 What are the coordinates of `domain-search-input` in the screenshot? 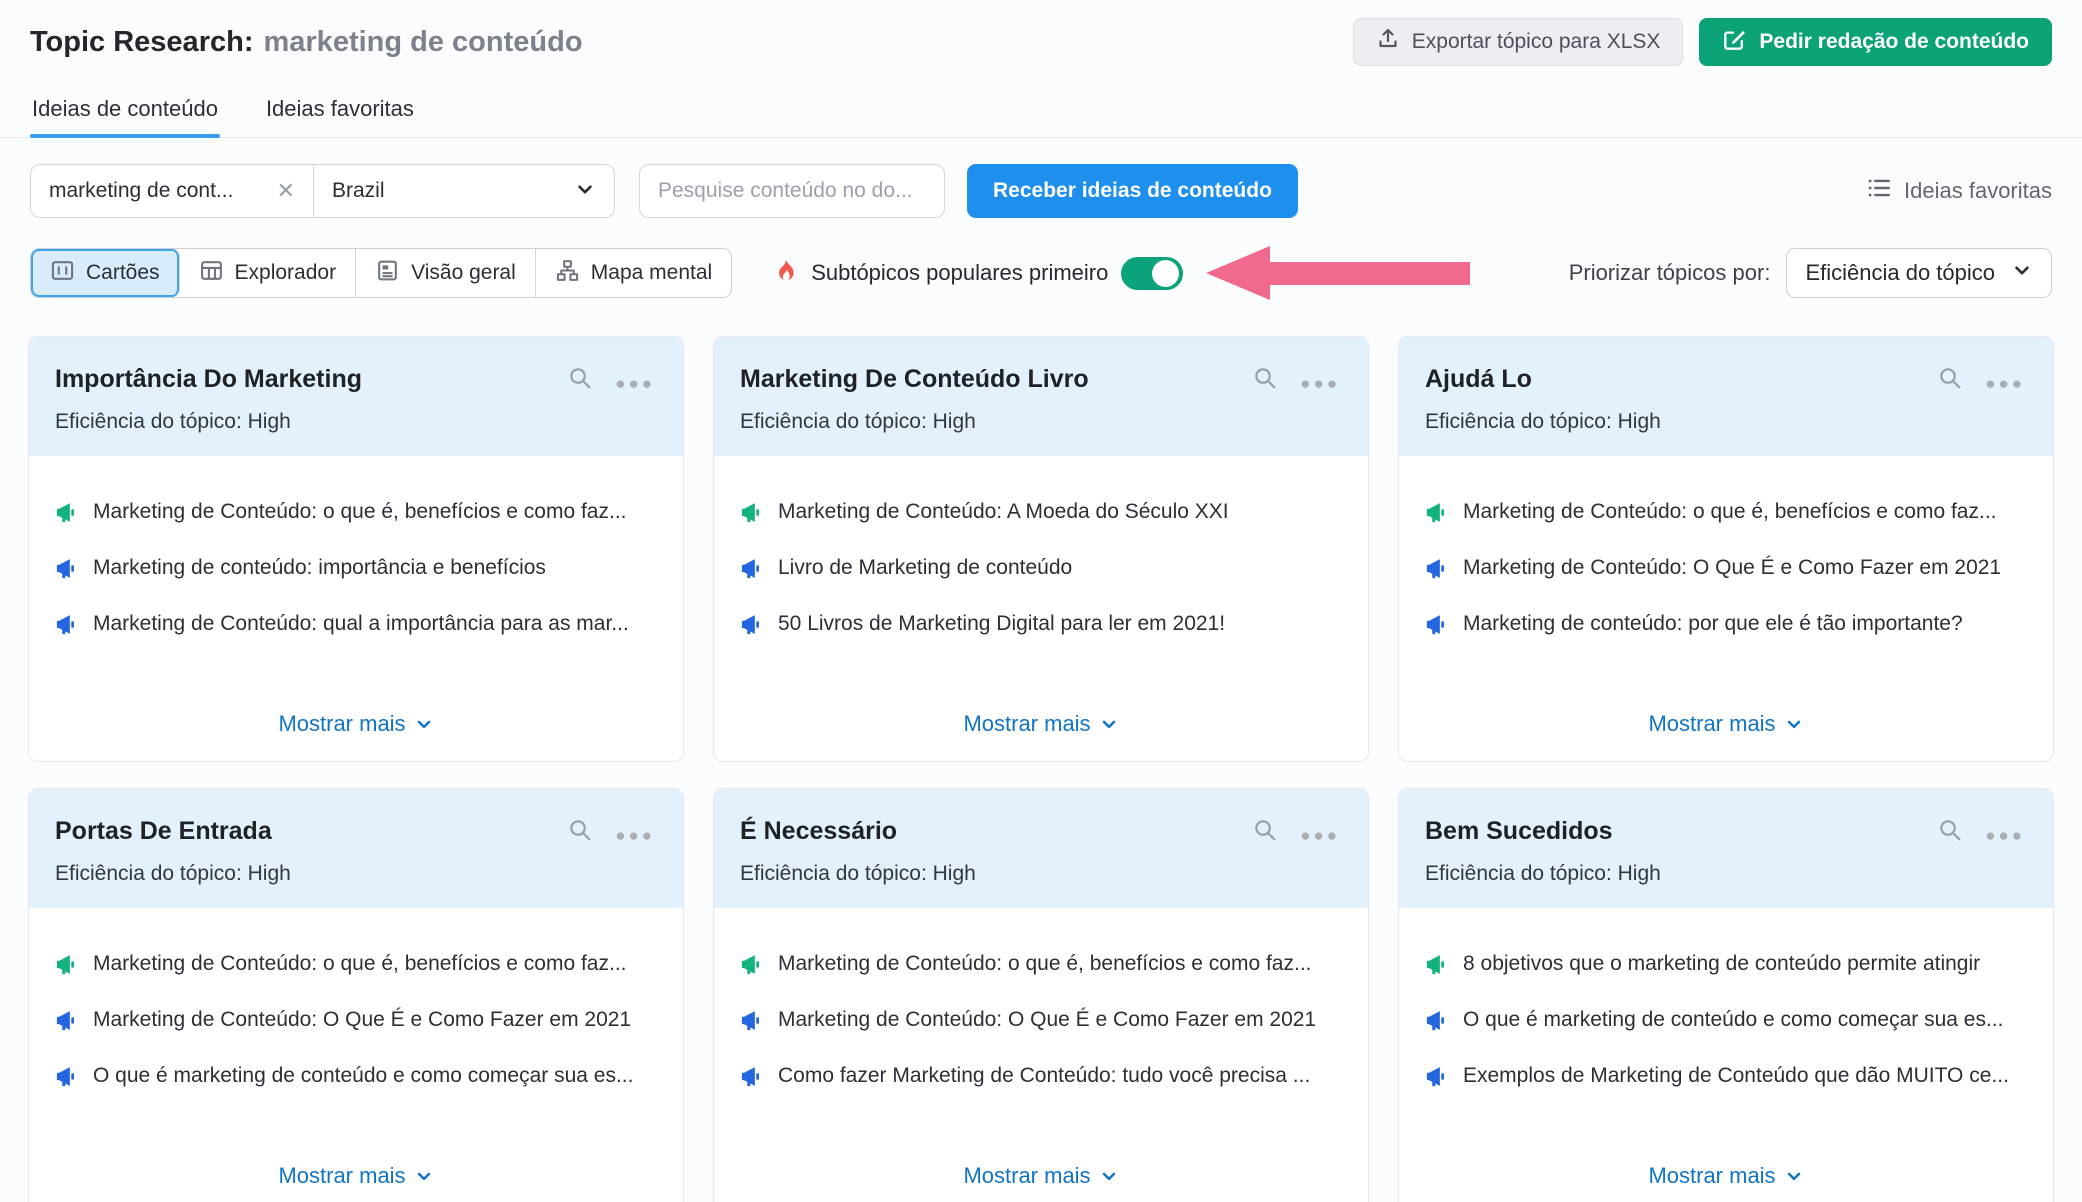 It's located at (792, 191).